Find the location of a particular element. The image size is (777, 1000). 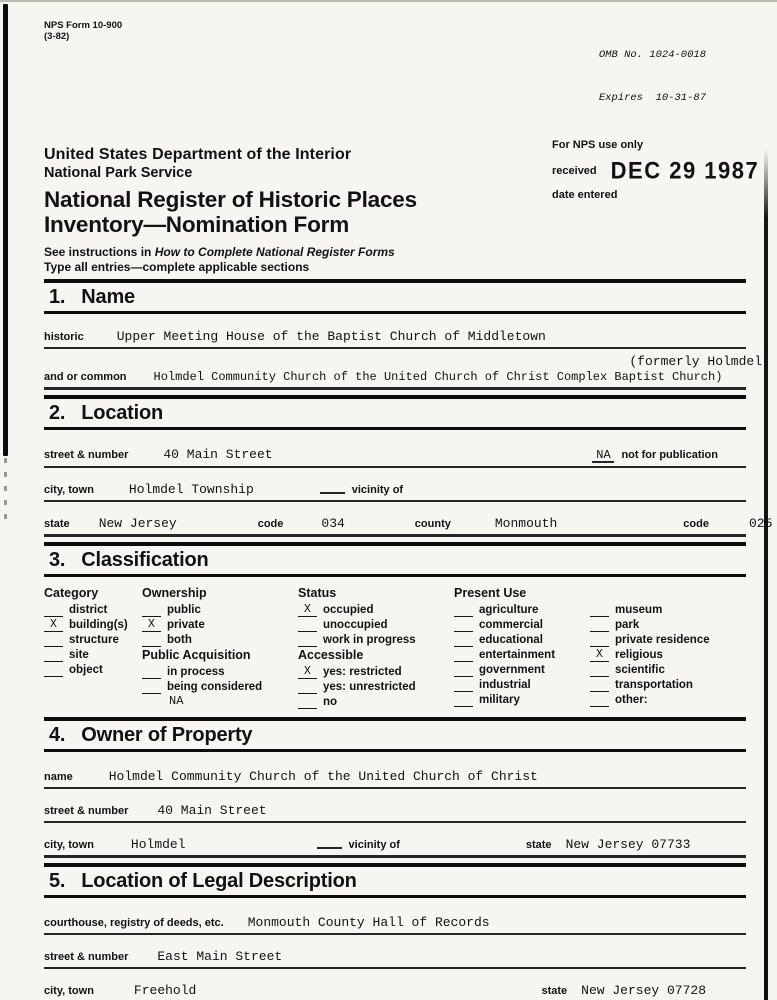

legal-street-value: East Main Street is located at coordinates (220, 956).